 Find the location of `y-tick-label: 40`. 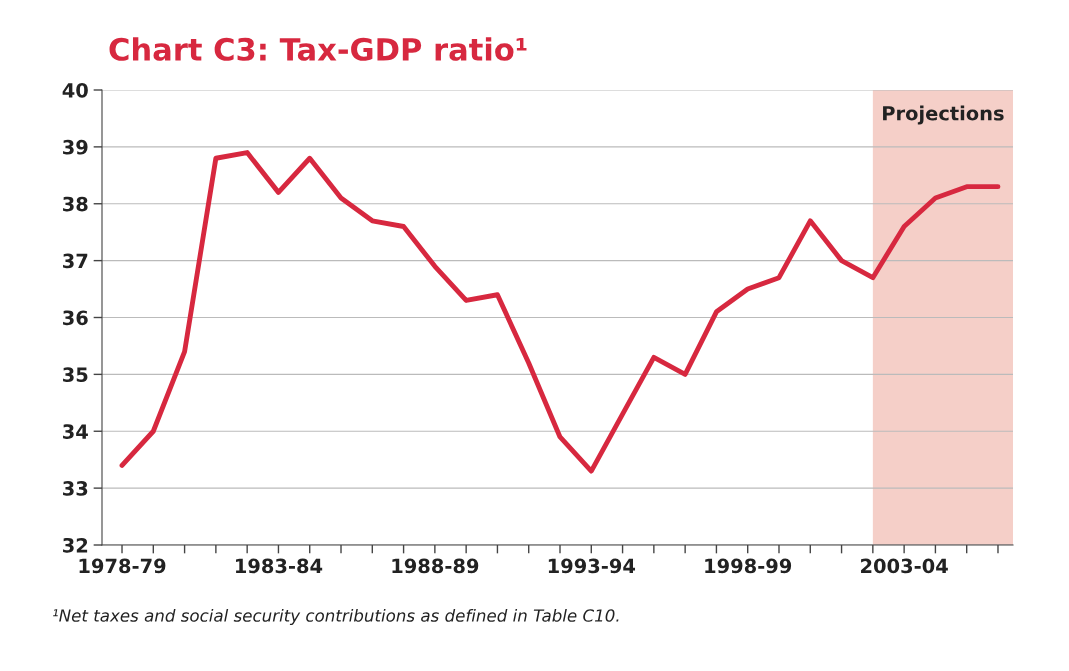

y-tick-label: 40 is located at coordinates (75, 90).